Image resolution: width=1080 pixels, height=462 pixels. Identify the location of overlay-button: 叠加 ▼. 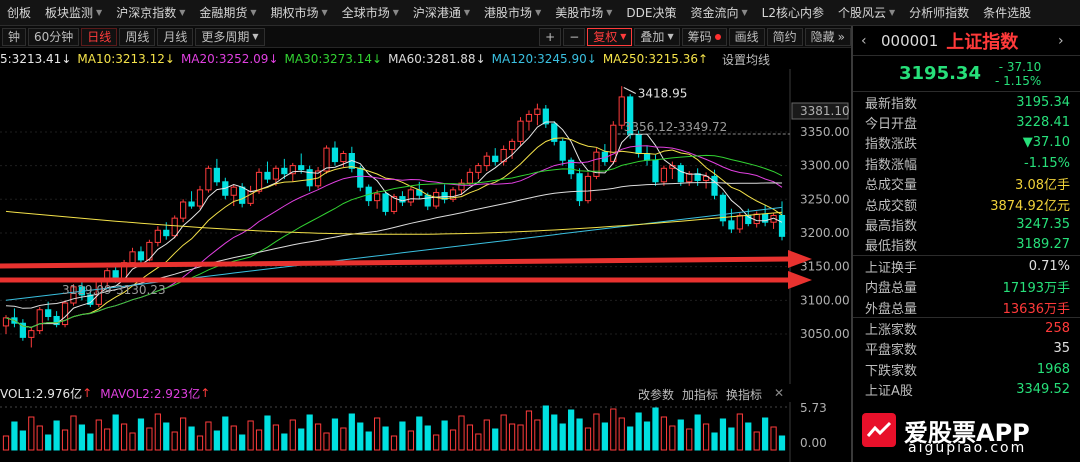
(657, 36).